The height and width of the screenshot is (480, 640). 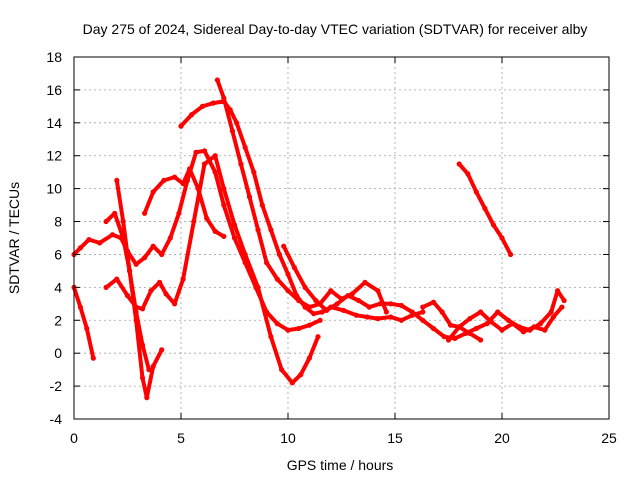 I want to click on y-tick-label: 18, so click(x=54, y=57).